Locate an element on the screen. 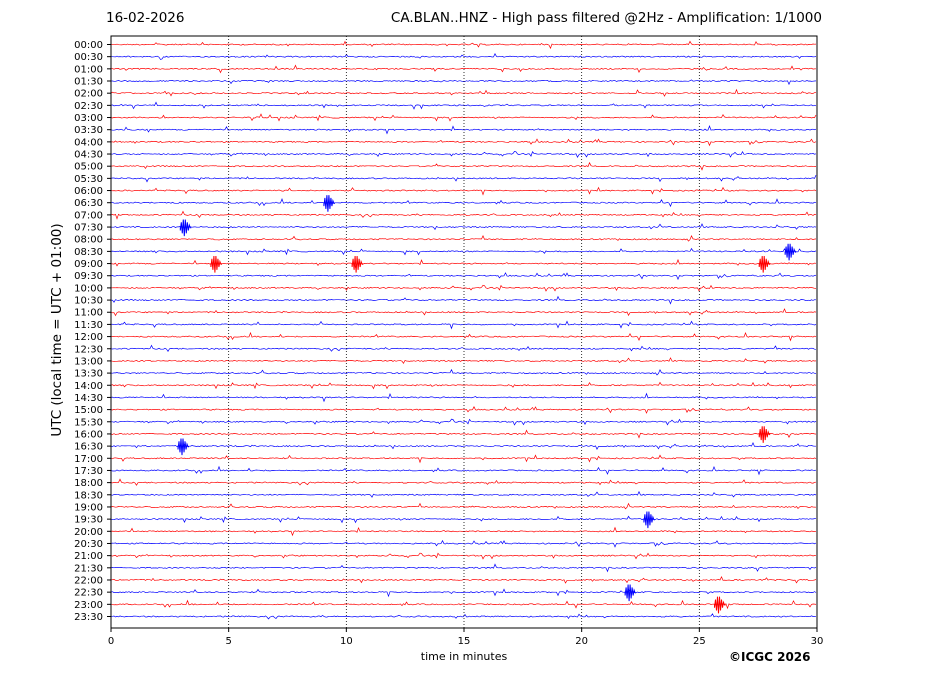 The height and width of the screenshot is (696, 927). trace-17:00 is located at coordinates (463, 459).